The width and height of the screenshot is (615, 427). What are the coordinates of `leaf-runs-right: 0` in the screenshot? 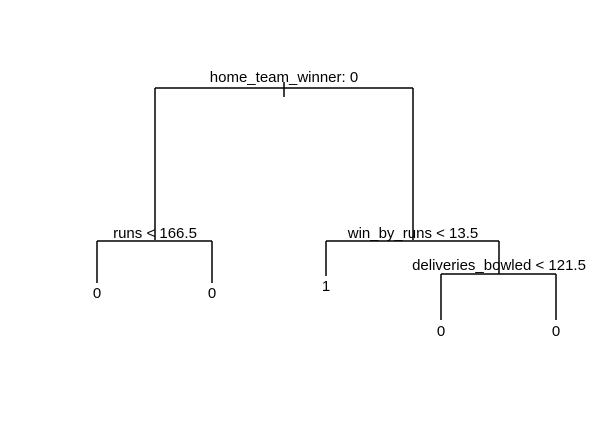 It's located at (212, 293).